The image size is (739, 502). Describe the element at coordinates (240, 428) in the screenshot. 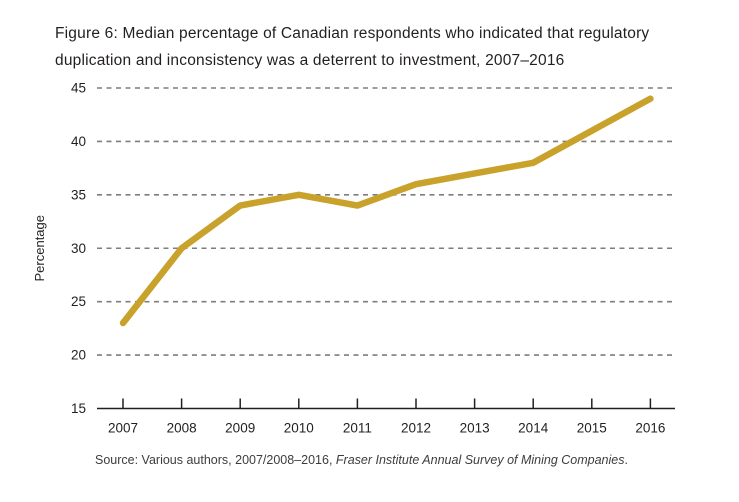

I see `x-tick-label: 2009` at that location.